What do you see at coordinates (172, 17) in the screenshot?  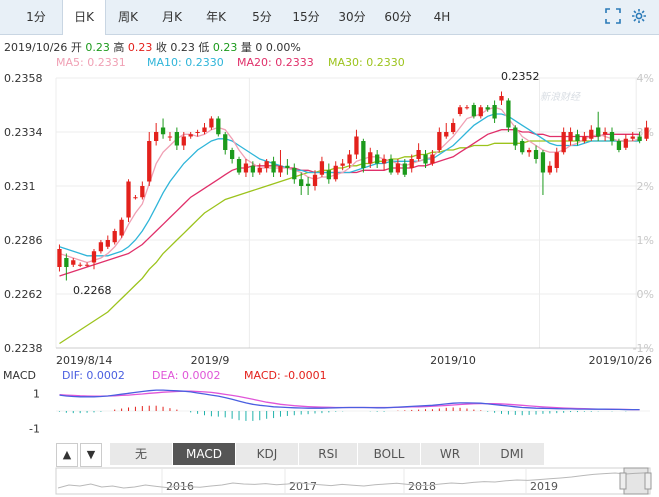 I see `tab-monthly-k: 月K` at bounding box center [172, 17].